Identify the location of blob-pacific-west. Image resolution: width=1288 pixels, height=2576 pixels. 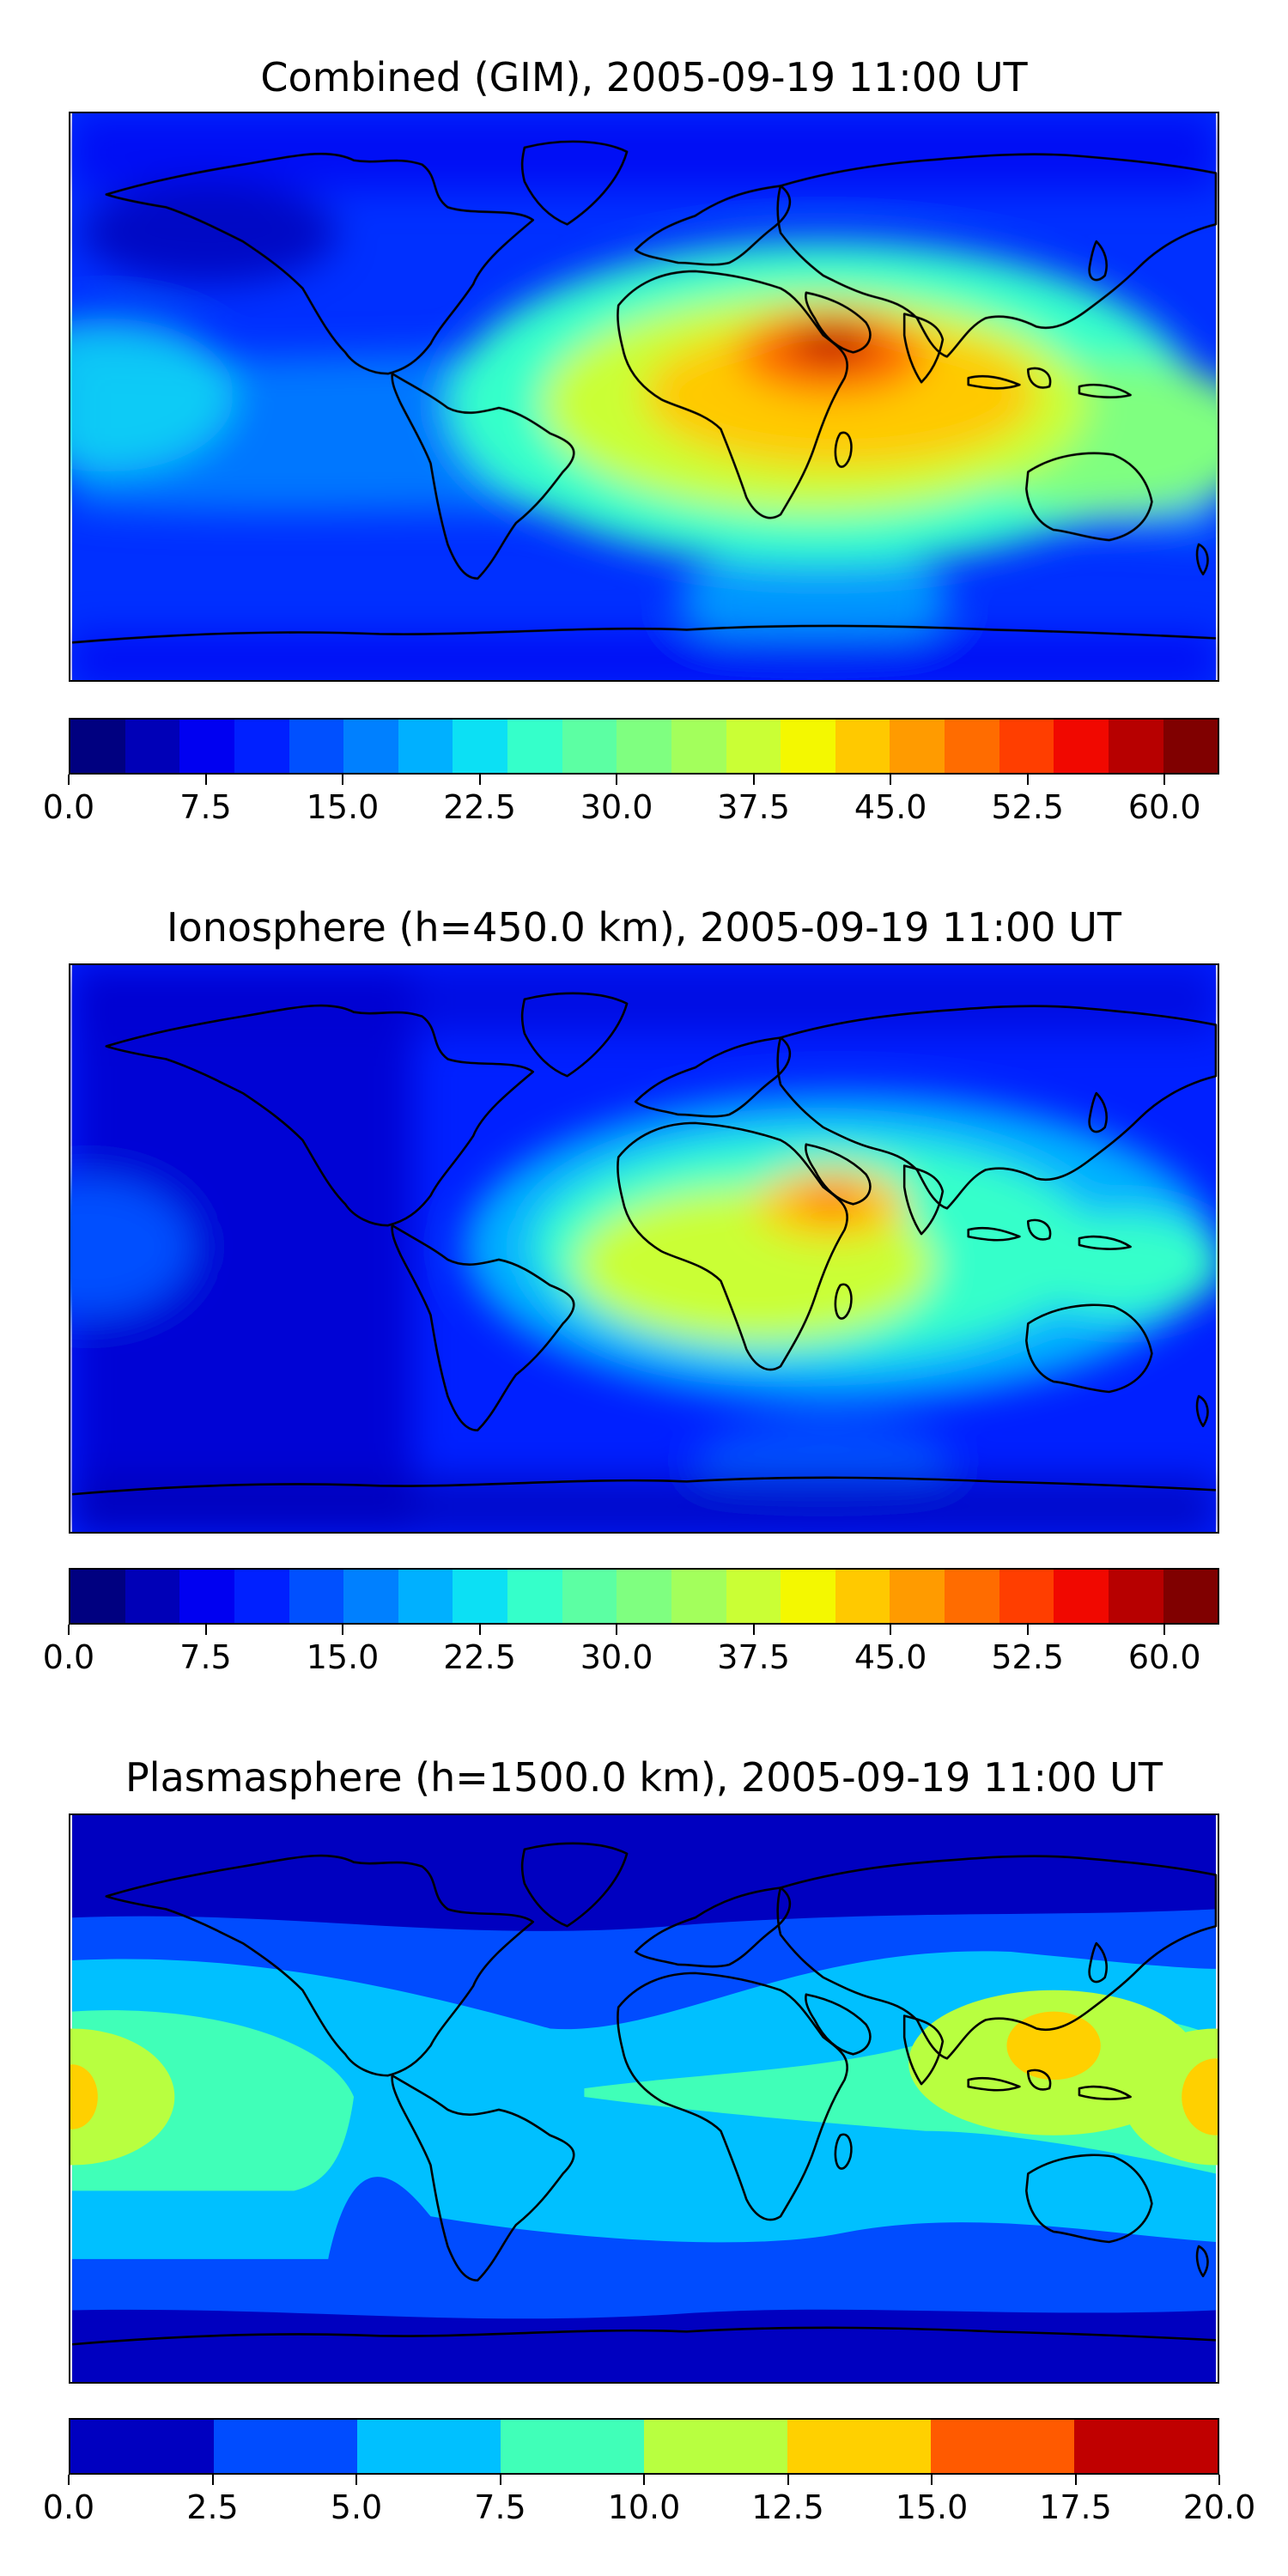
(123, 2097).